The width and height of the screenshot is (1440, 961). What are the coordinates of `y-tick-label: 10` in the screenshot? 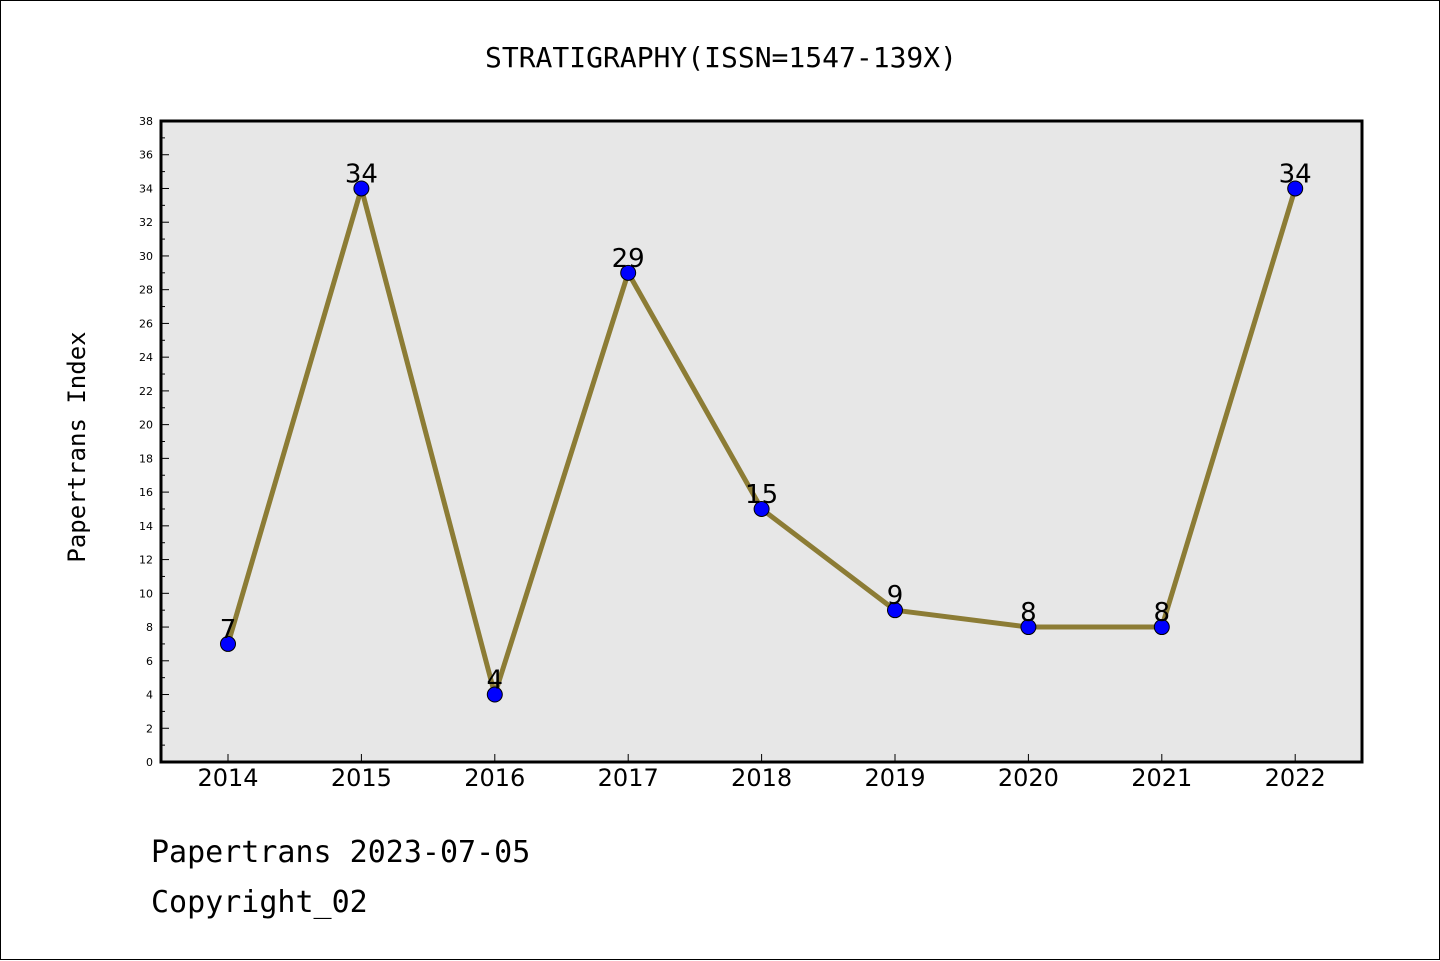 It's located at (146, 593).